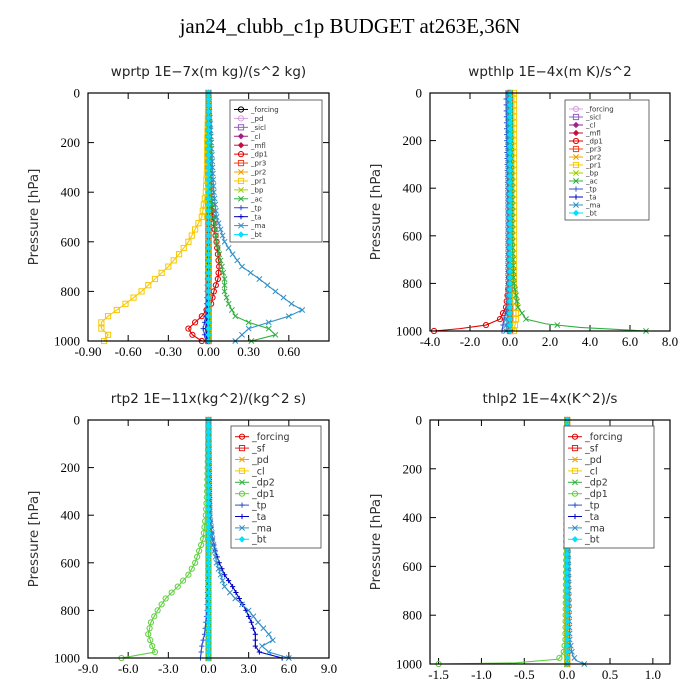 The width and height of the screenshot is (700, 700). Describe the element at coordinates (591, 449) in the screenshot. I see `legend-entry: _sf` at that location.